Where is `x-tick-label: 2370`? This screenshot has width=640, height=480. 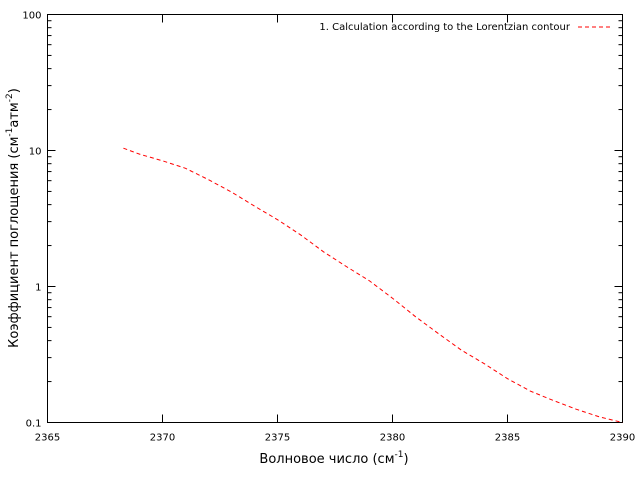
x-tick-label: 2370 is located at coordinates (162, 438).